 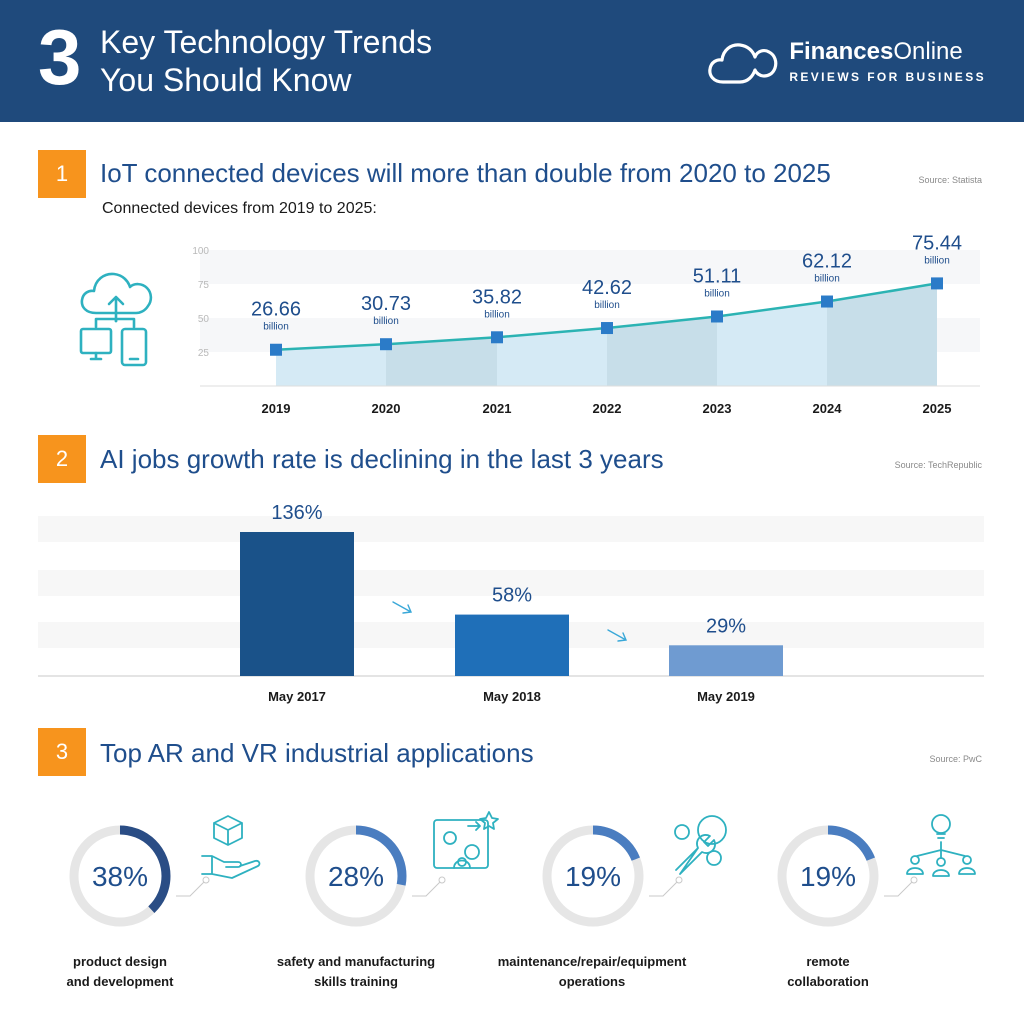 What do you see at coordinates (116, 319) in the screenshot?
I see `cloud-devices-icon` at bounding box center [116, 319].